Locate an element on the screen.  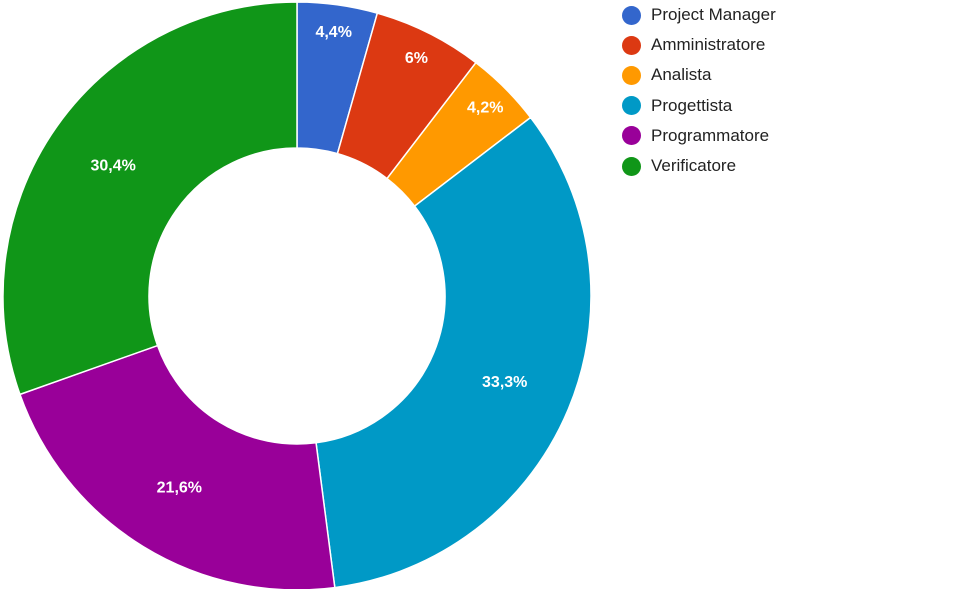
slice-label-programmatore: 21,6% is located at coordinates (179, 487).